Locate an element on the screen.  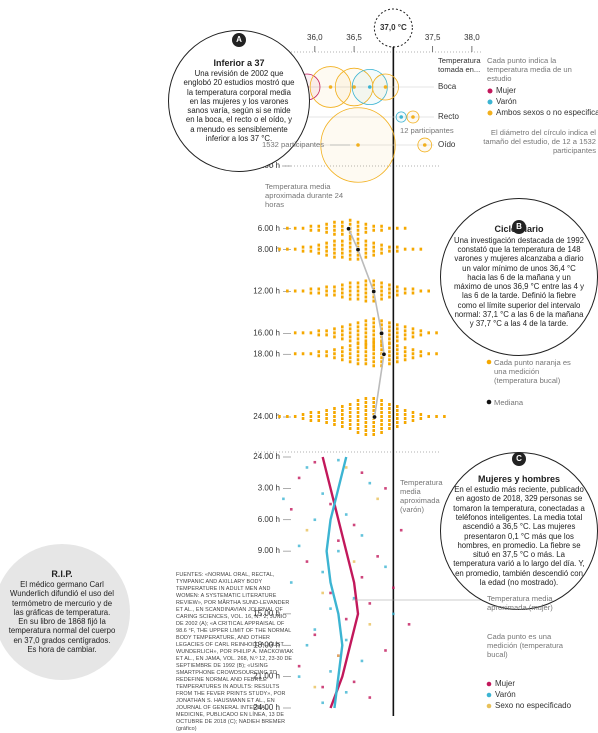
badge: A is located at coordinates (239, 40).